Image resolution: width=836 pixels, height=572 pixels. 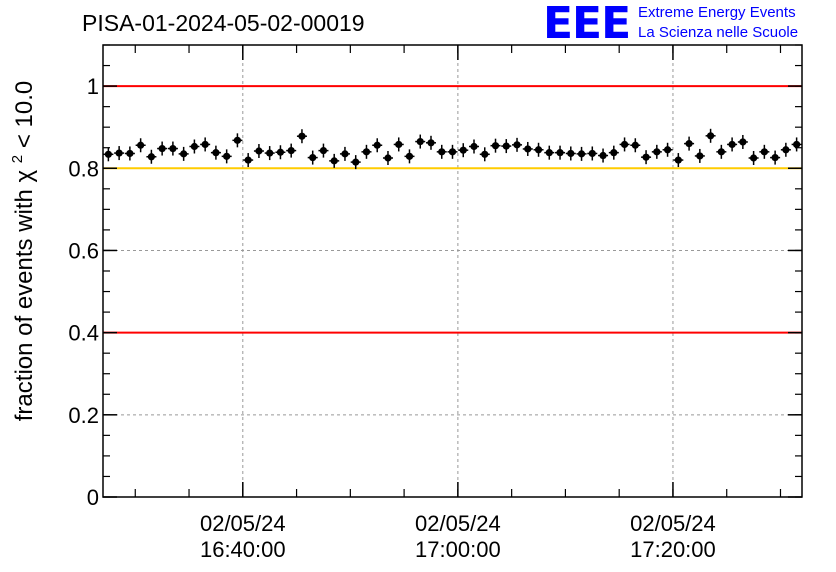 What do you see at coordinates (673, 549) in the screenshot?
I see `x-tick-time-label: 17:20:00` at bounding box center [673, 549].